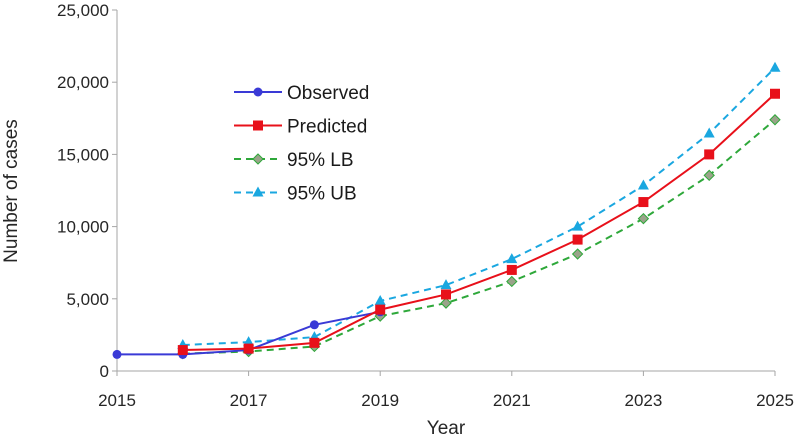  Describe the element at coordinates (328, 93) in the screenshot. I see `legend-label-observed: Observed` at that location.